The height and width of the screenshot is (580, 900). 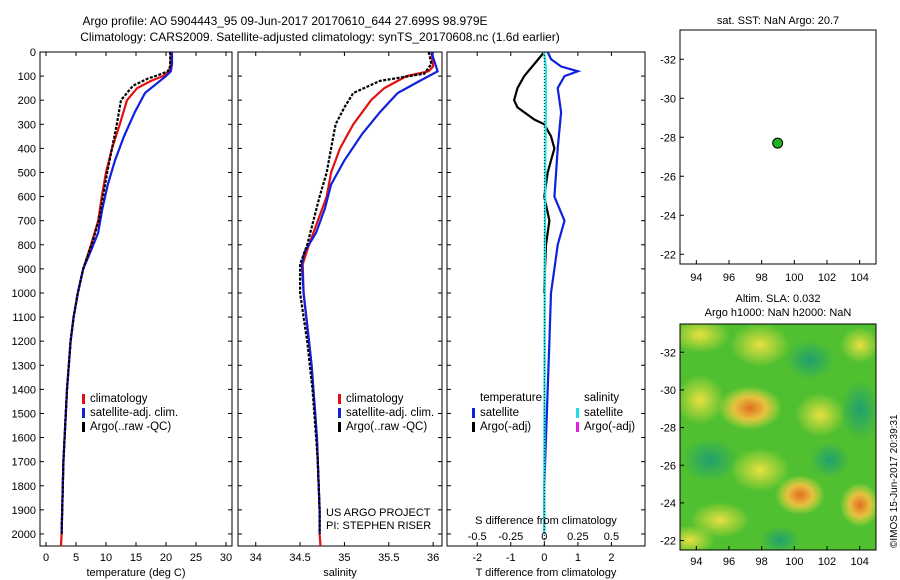 I want to click on sst-x-tick-label: 98, so click(x=762, y=278).